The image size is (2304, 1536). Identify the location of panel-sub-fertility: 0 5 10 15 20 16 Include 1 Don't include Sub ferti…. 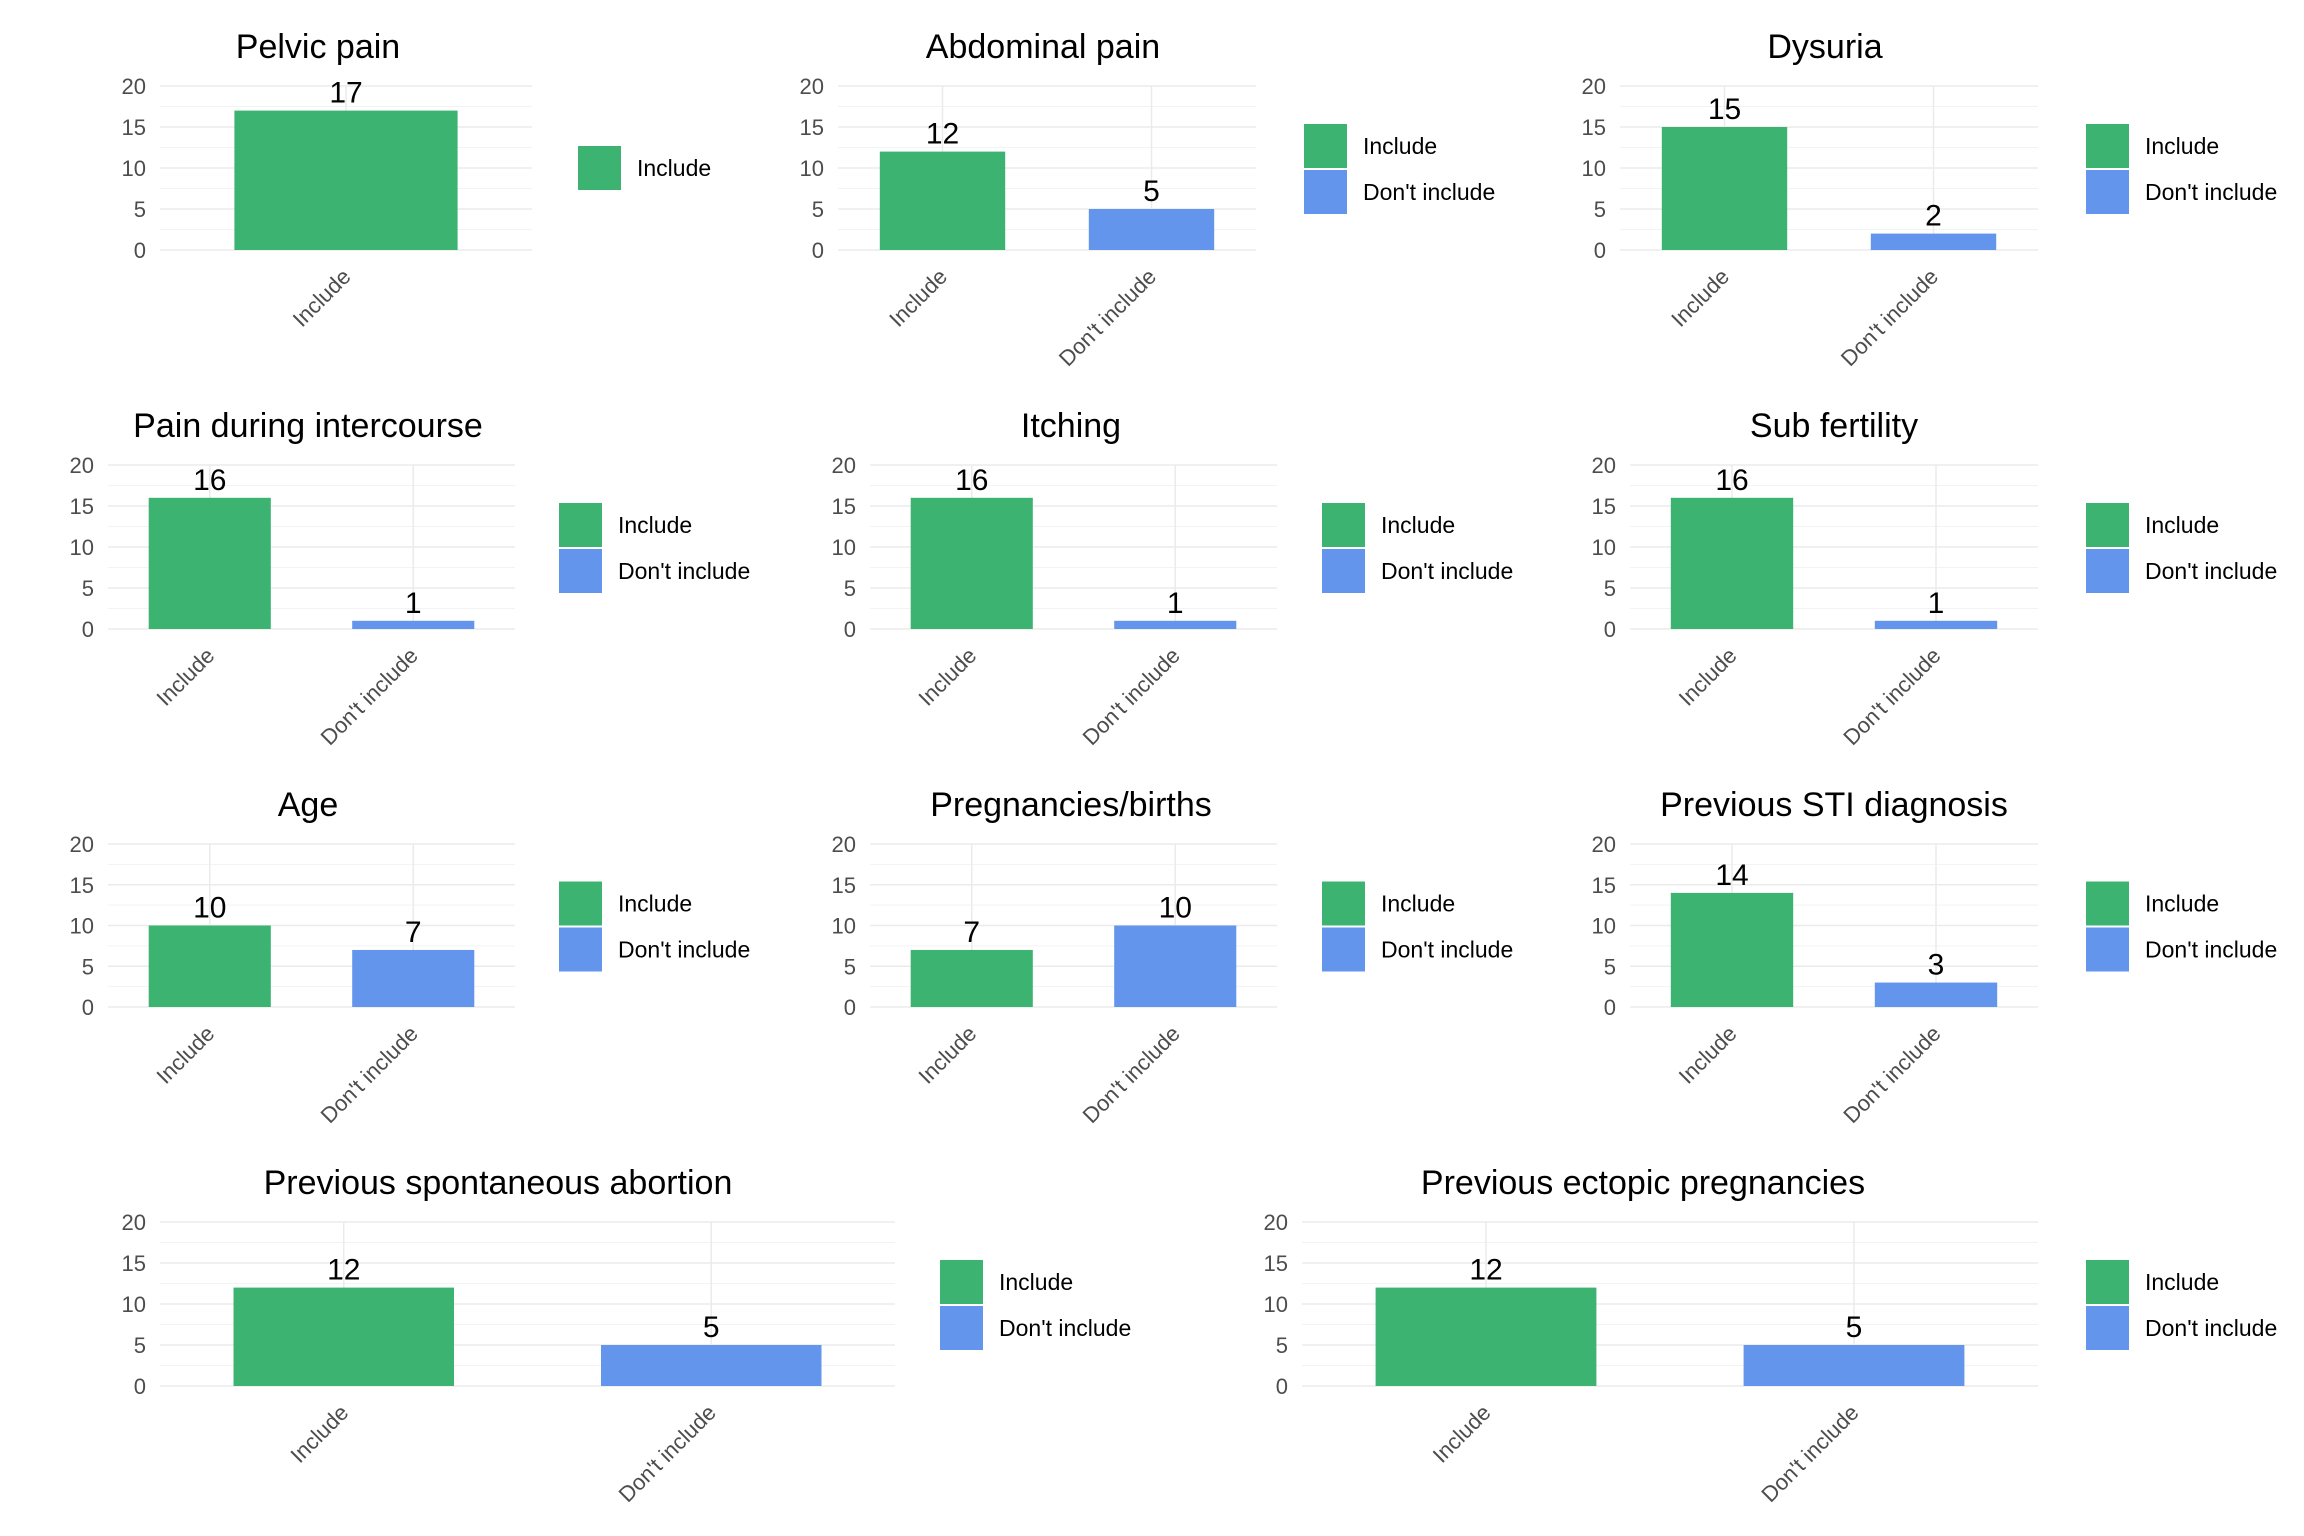
(1935, 578).